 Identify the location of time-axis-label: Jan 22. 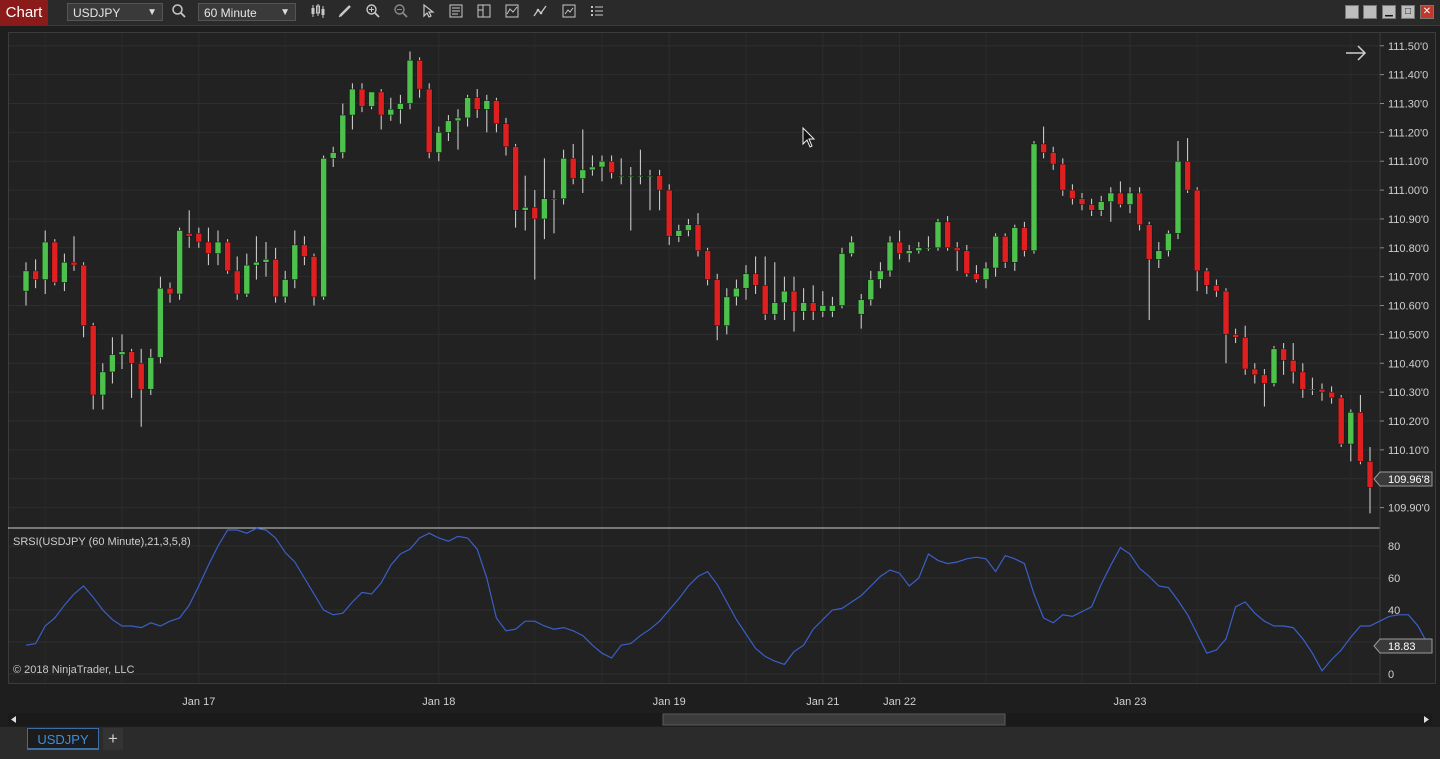
(899, 702).